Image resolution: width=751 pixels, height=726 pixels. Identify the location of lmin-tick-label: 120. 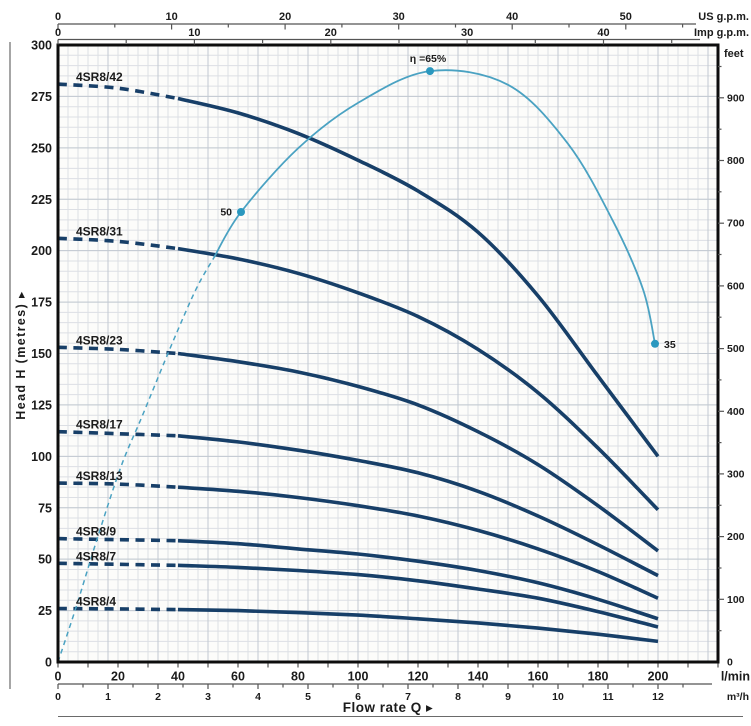
(418, 677).